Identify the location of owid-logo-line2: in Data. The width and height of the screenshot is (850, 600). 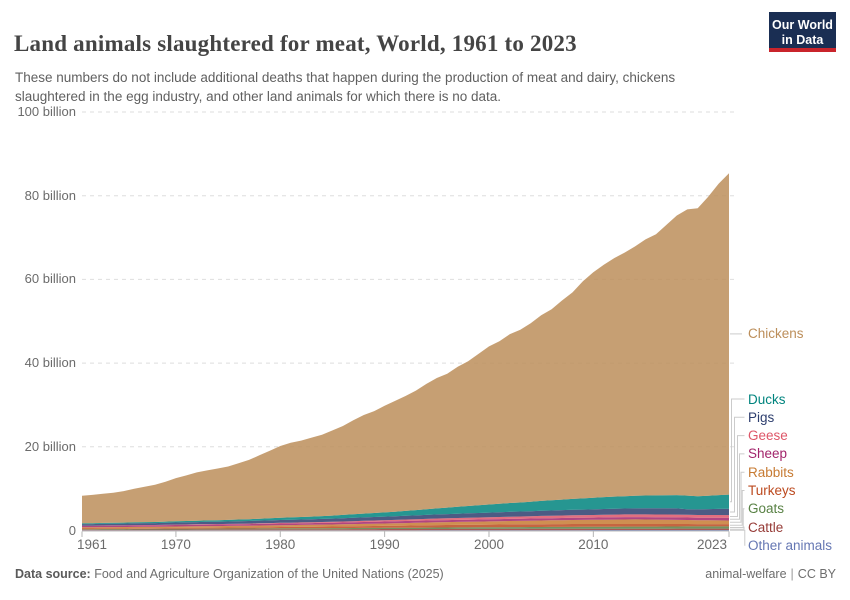
(802, 40).